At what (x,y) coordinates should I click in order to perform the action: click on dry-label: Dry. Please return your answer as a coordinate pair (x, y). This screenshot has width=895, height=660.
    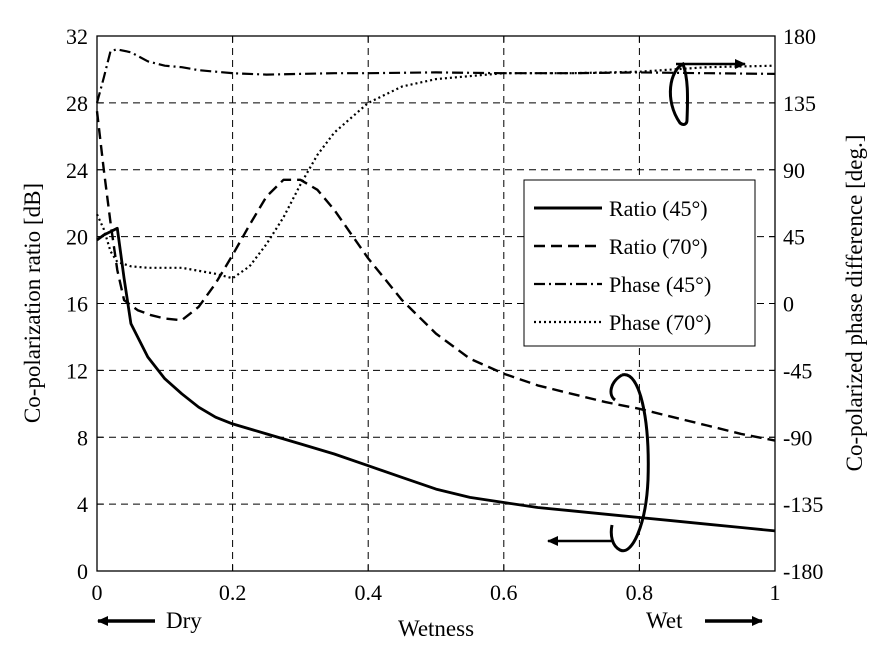
    Looking at the image, I should click on (184, 620).